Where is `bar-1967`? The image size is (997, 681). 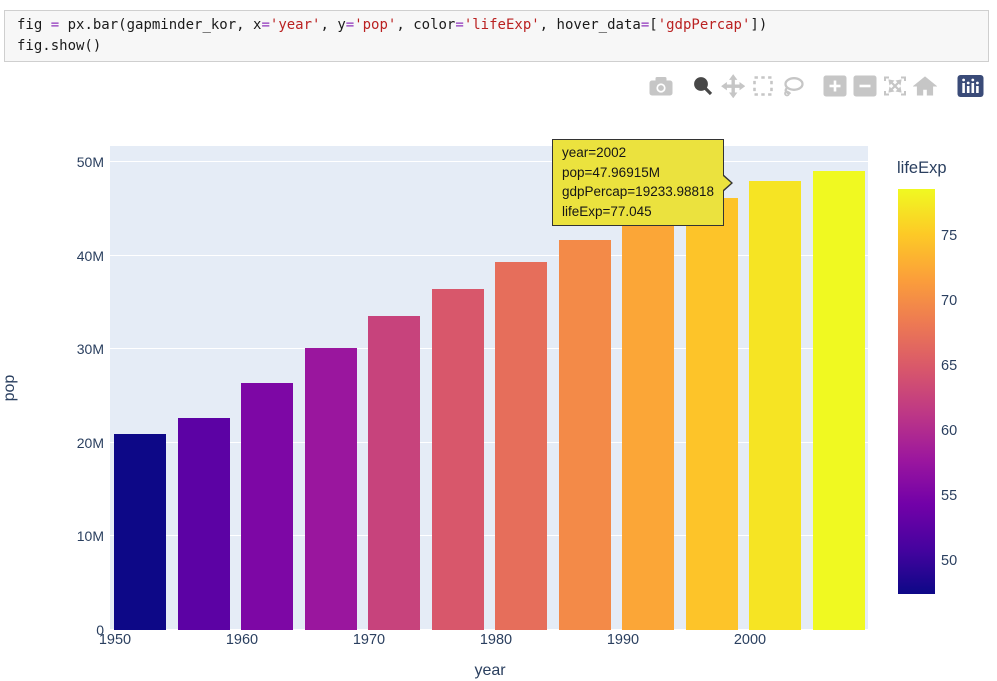
bar-1967 is located at coordinates (330, 488).